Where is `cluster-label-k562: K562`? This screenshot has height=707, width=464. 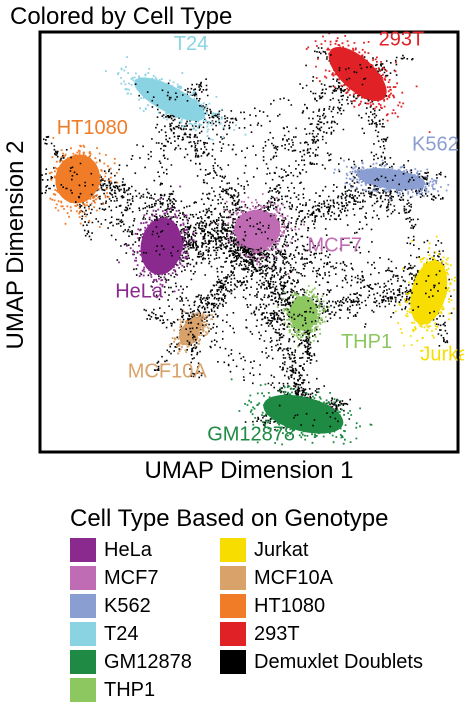
cluster-label-k562: K562 is located at coordinates (435, 145).